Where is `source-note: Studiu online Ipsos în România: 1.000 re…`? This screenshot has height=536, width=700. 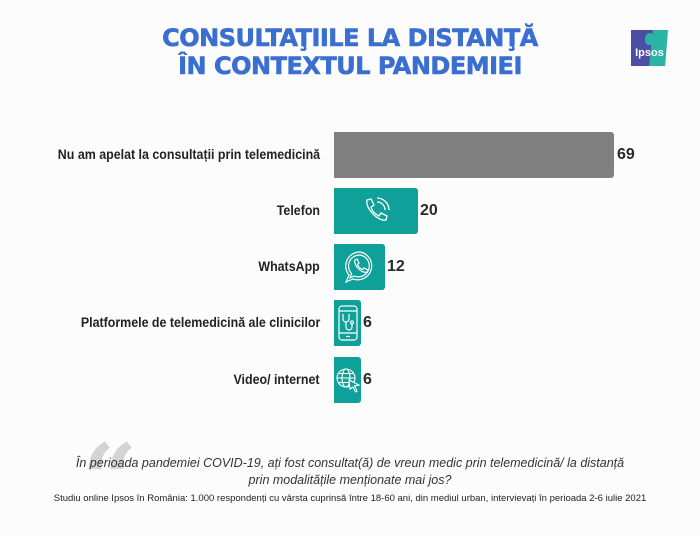 source-note: Studiu online Ipsos în România: 1.000 re… is located at coordinates (350, 498).